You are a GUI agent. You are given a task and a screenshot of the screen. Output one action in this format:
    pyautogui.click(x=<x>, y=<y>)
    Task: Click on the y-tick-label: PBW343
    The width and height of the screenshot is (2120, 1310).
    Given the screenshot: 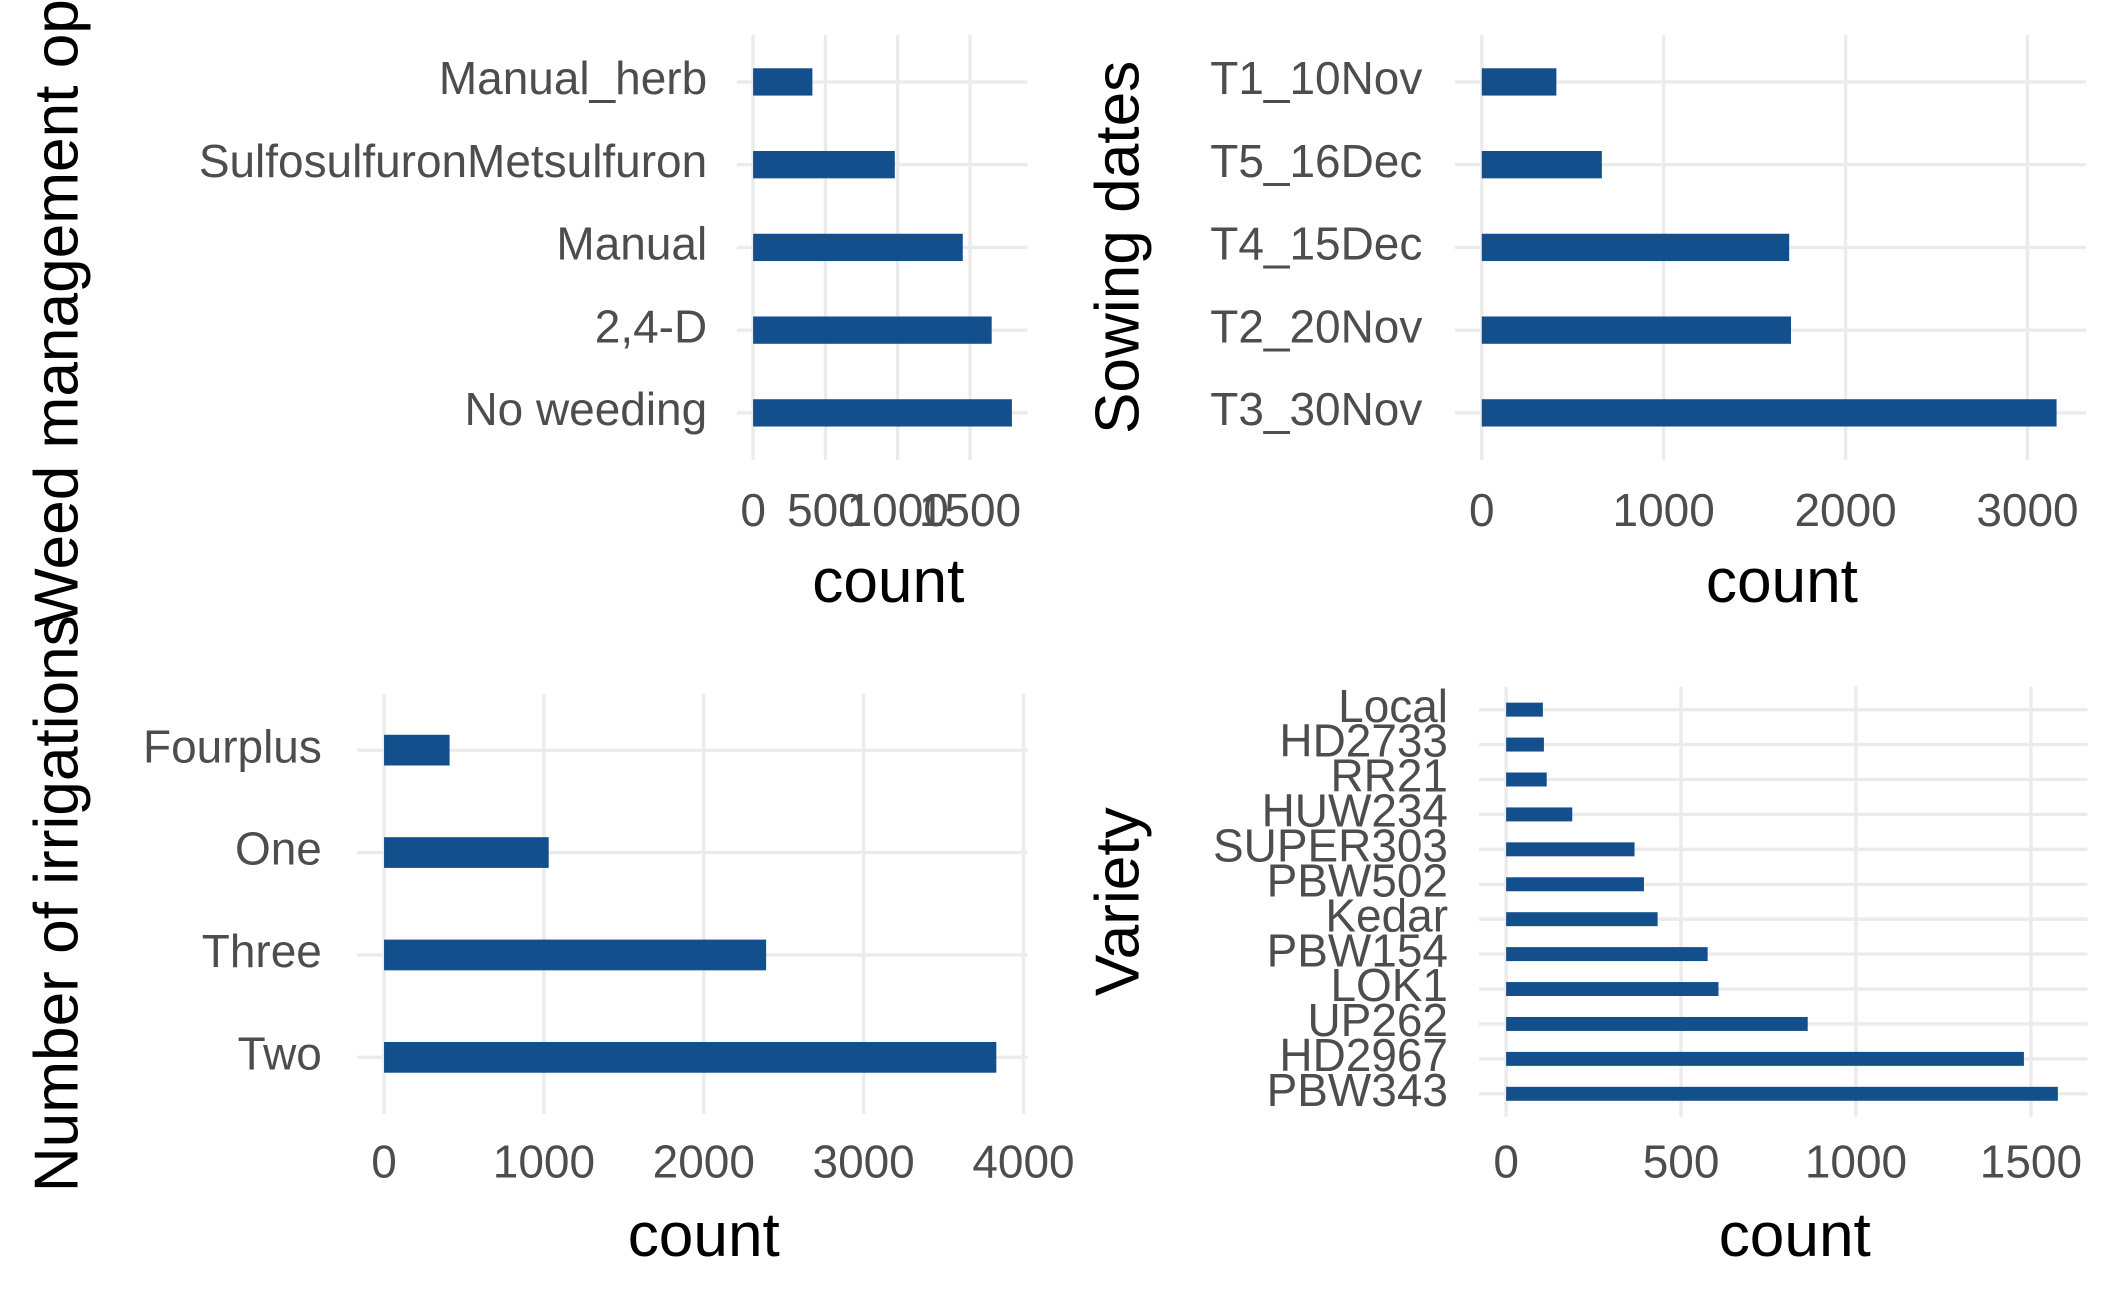 What is the action you would take?
    pyautogui.click(x=1357, y=1090)
    